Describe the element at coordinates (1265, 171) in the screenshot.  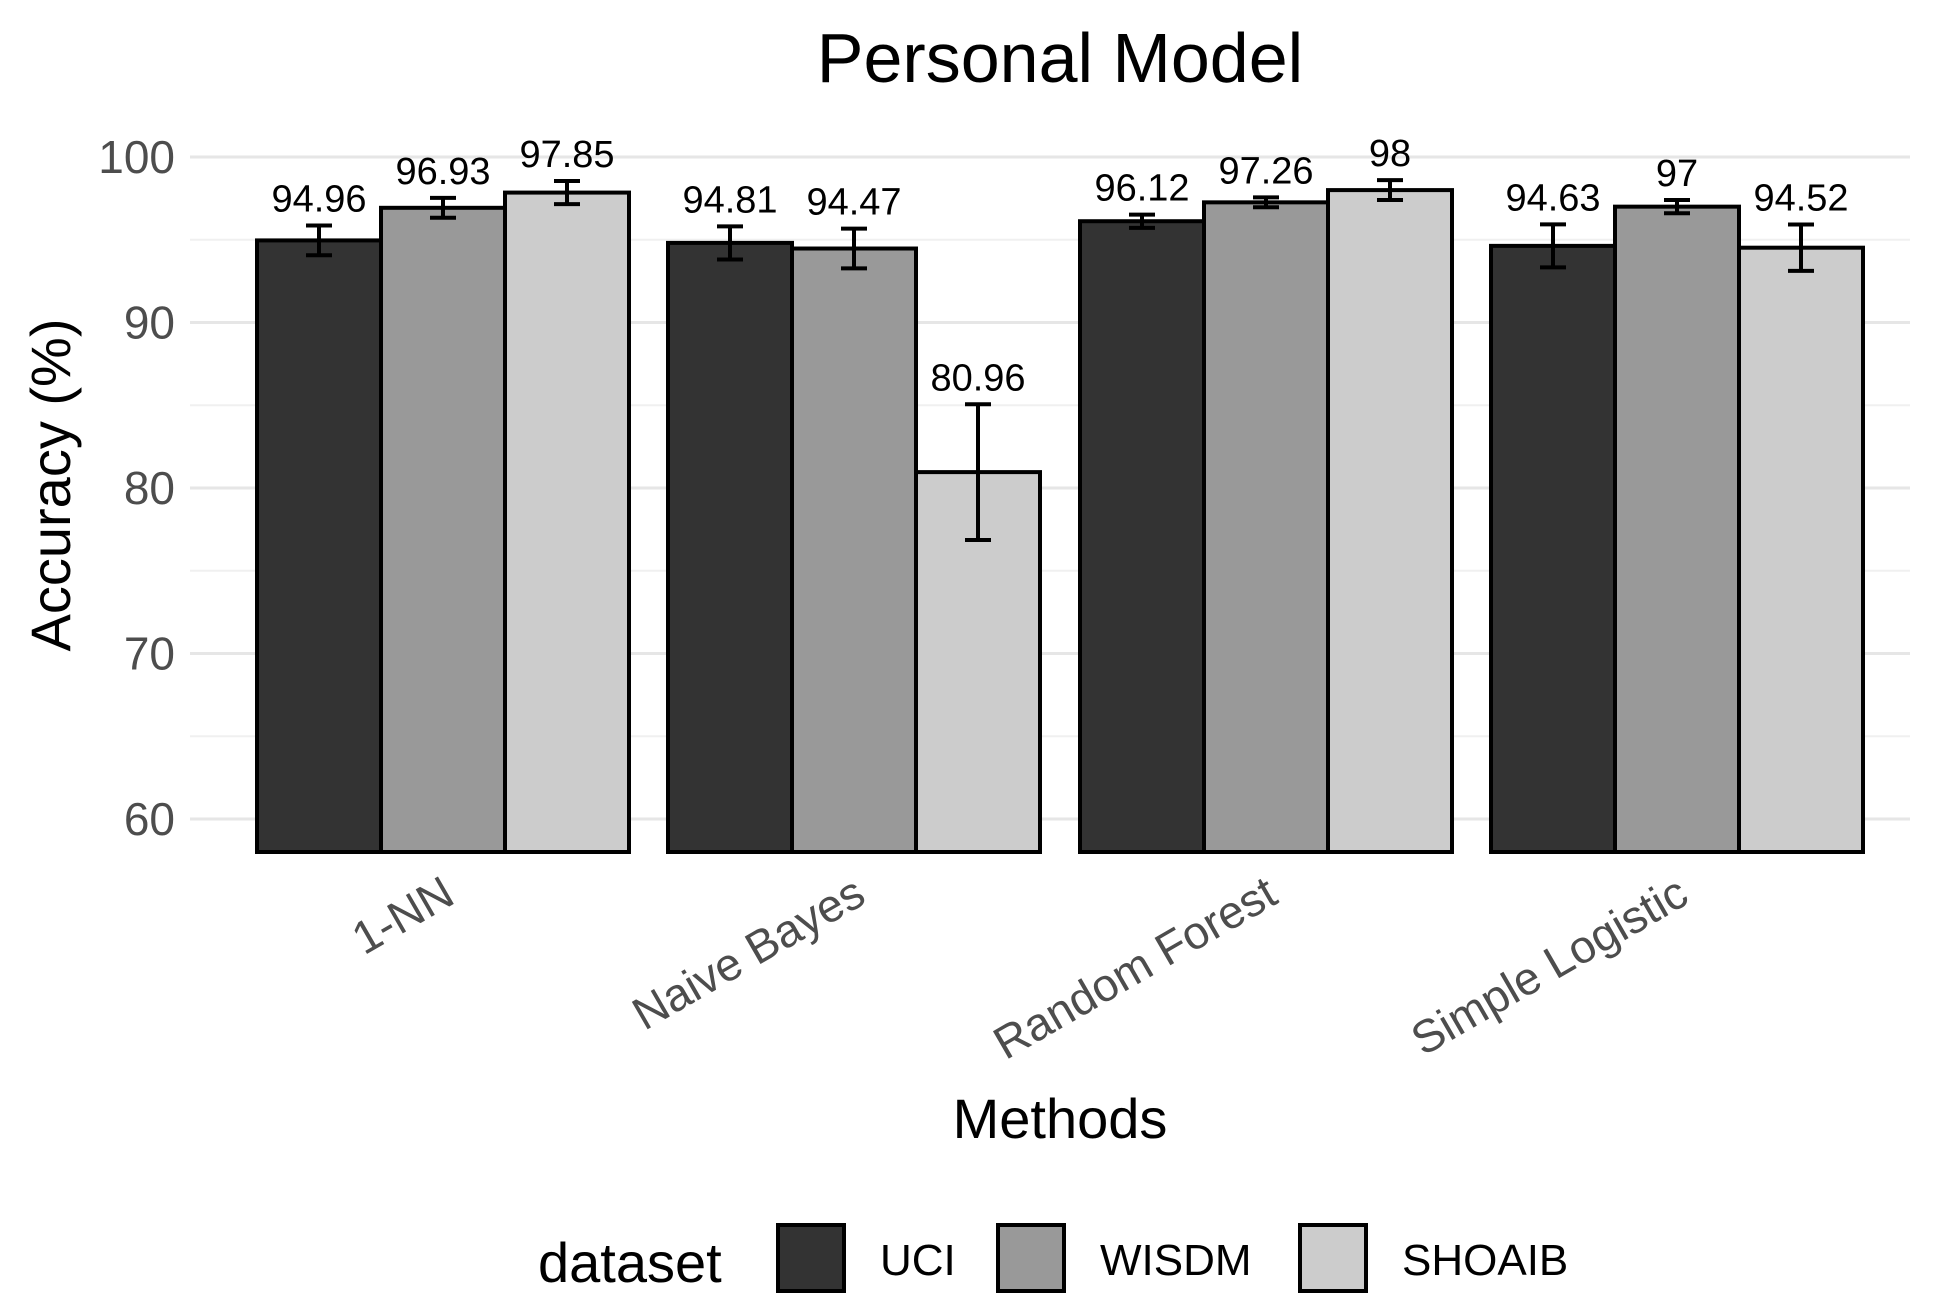
I see `data-label: 97.26` at that location.